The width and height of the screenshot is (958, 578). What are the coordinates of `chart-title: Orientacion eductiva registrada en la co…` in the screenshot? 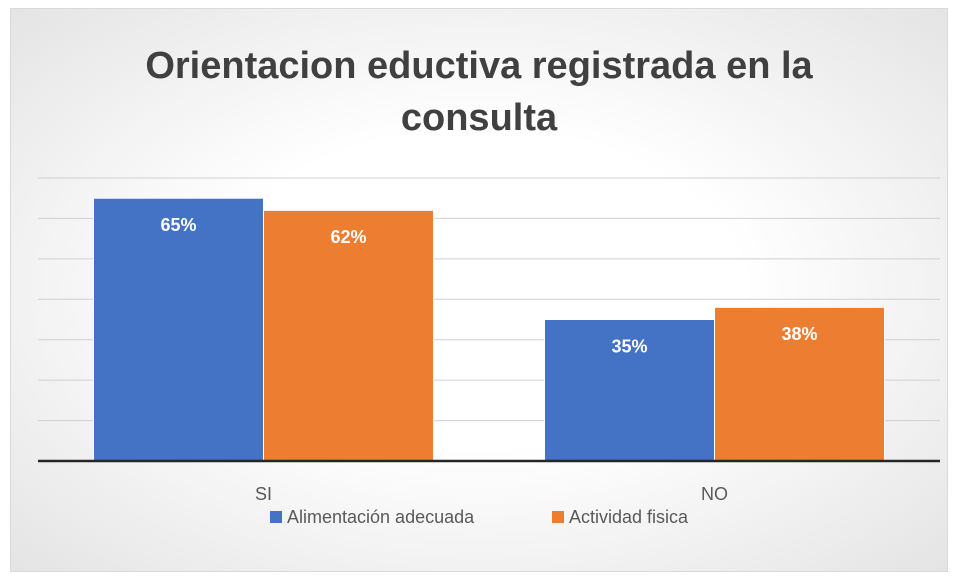 It's located at (479, 92).